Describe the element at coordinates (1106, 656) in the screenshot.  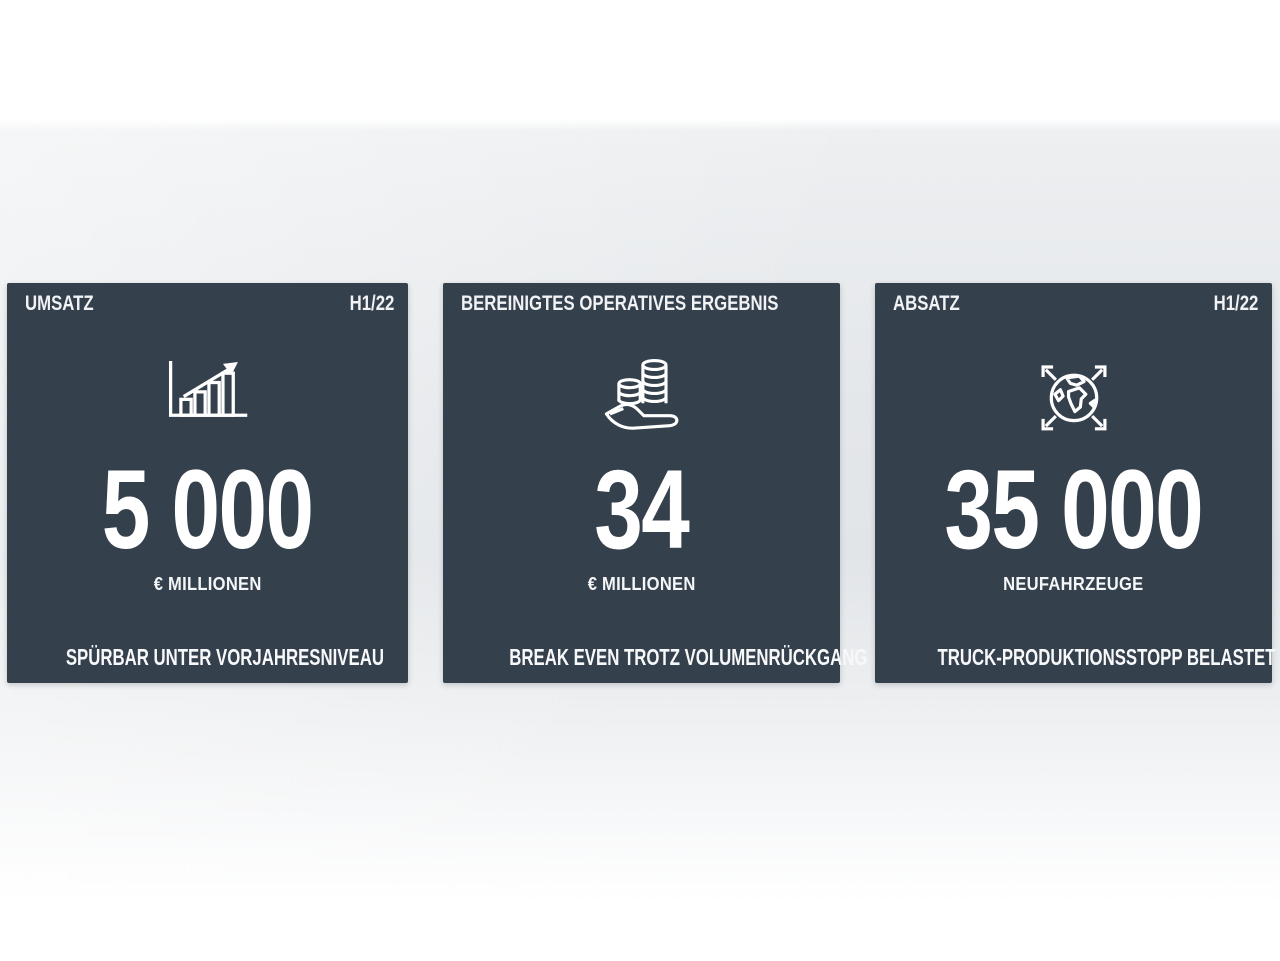
I see `kpi-footnote: TRUCK-PRODUKTIONSSTOPP BELASTET` at that location.